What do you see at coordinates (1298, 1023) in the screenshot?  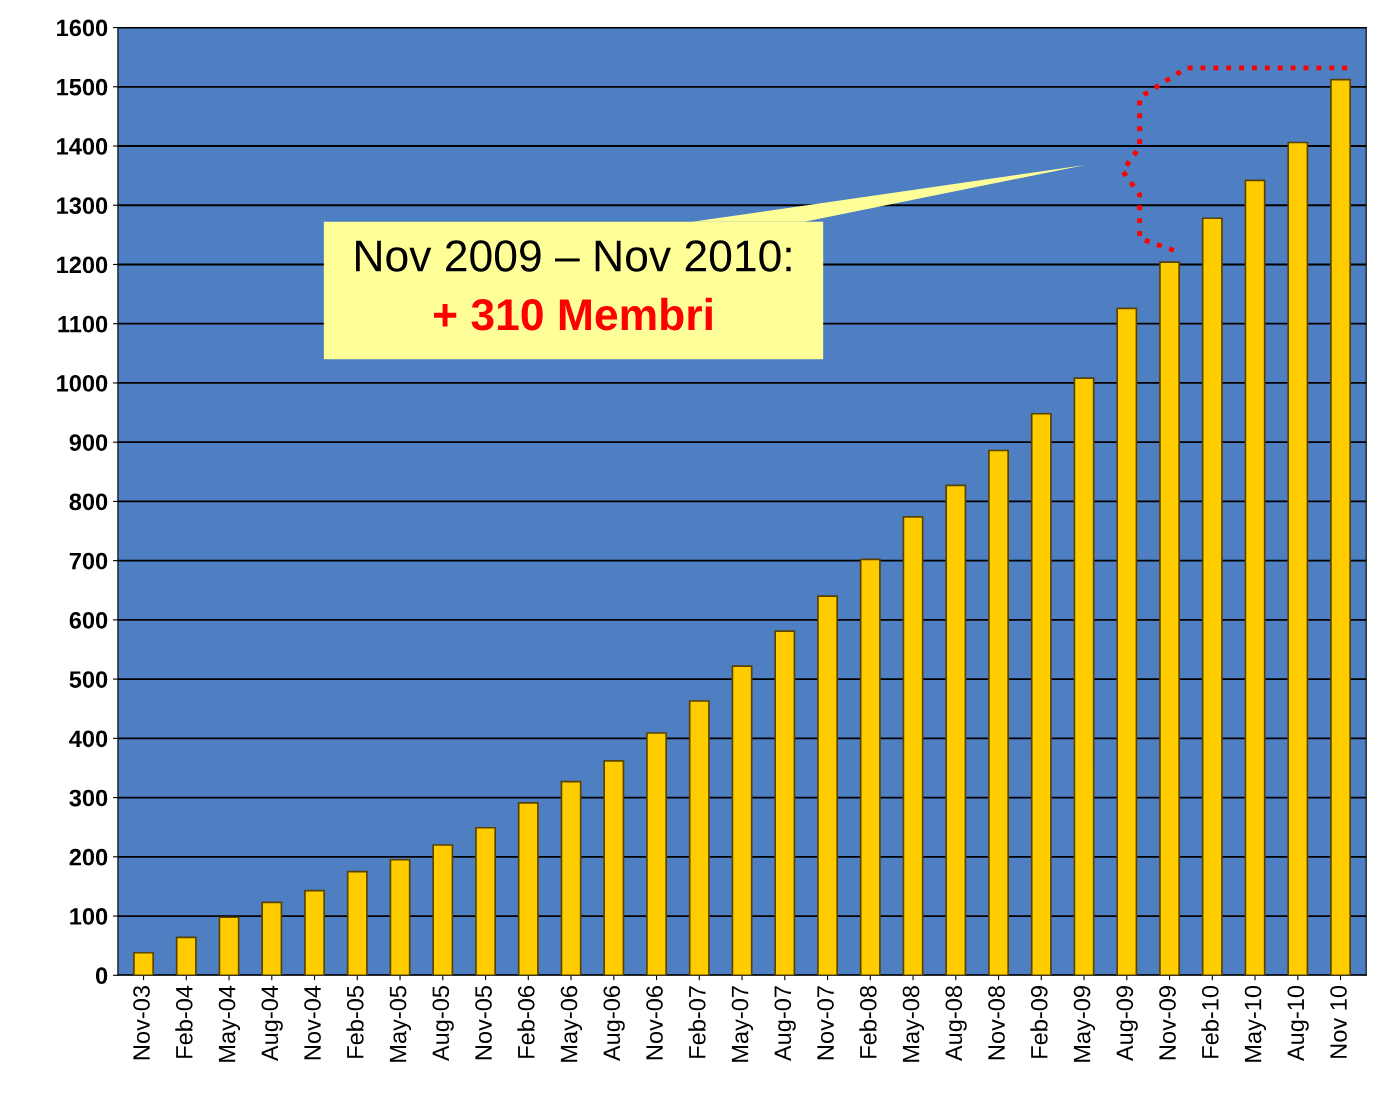 I see `x-tick-label: Aug-10` at bounding box center [1298, 1023].